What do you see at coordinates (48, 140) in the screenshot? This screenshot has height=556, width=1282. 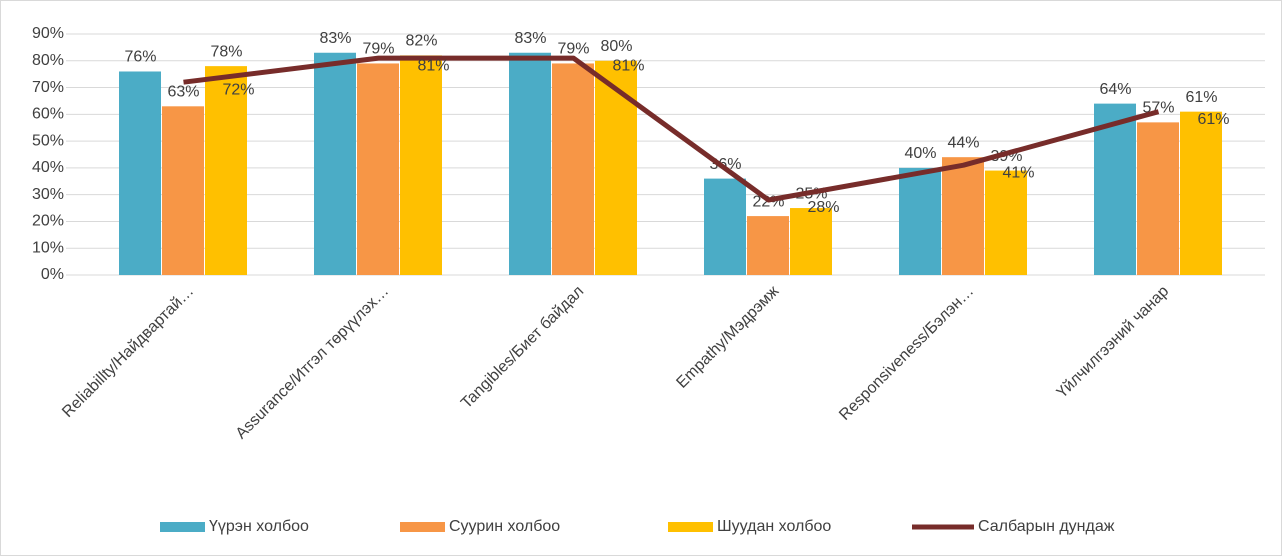 I see `y-tick-label: 50%` at bounding box center [48, 140].